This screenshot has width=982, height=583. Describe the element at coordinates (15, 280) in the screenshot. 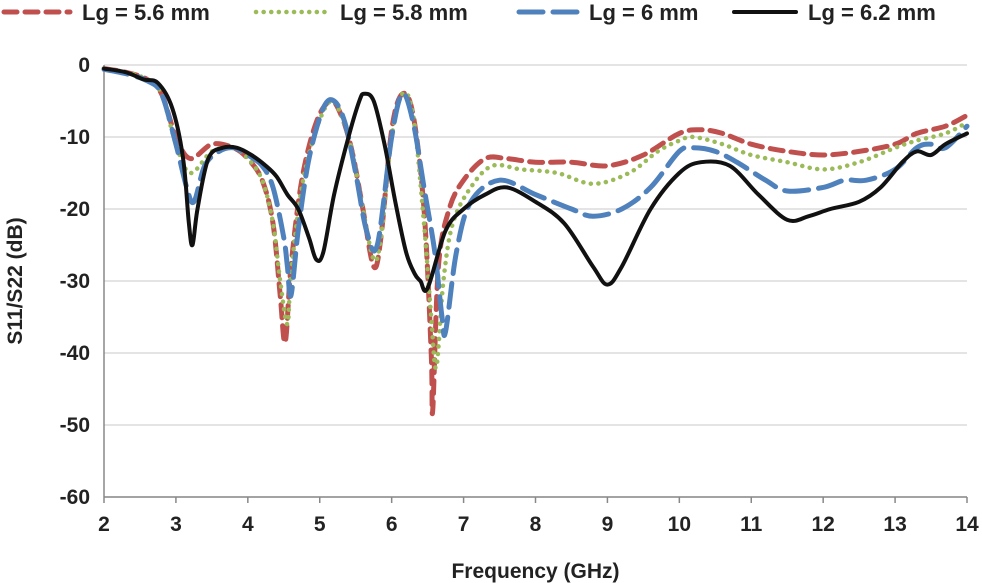

I see `y-axis-title: S11/S22 (dB)` at that location.